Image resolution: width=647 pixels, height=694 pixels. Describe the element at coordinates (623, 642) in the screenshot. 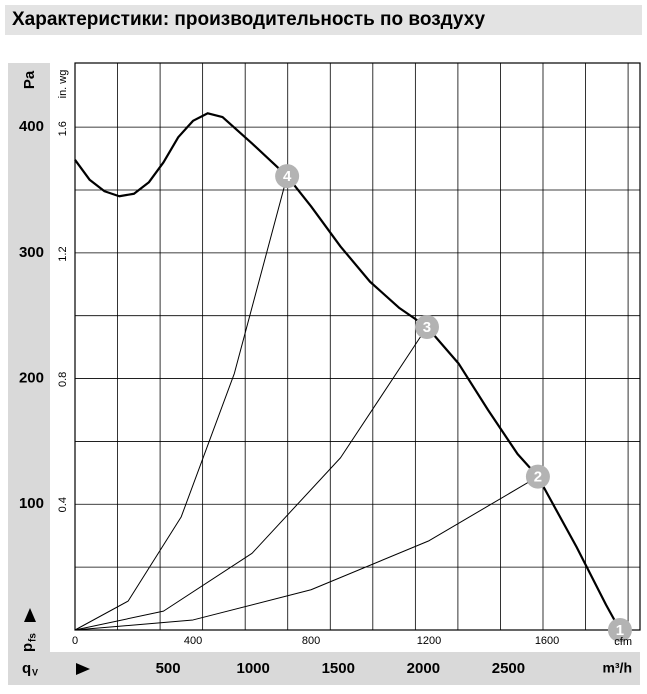

I see `x-axis-label: cfm` at that location.